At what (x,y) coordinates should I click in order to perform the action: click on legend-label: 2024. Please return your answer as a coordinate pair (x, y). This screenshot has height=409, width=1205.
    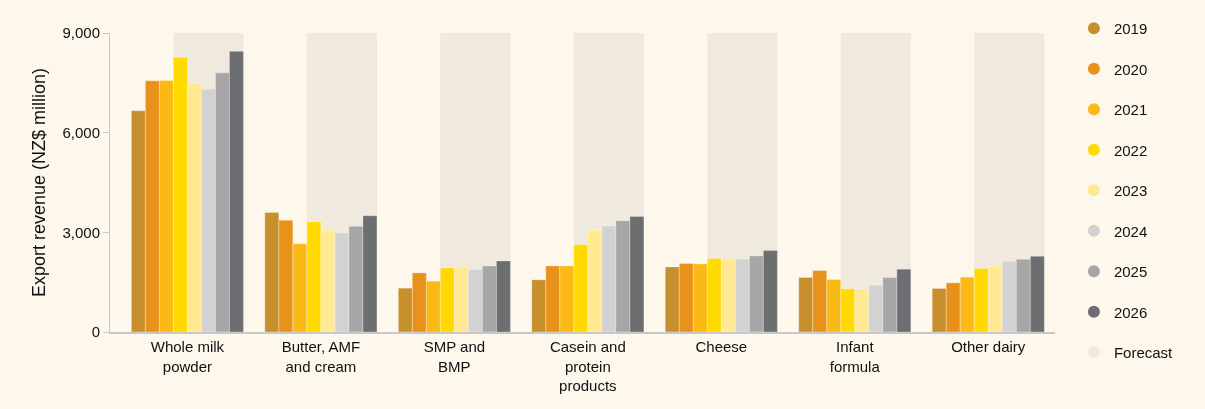
    Looking at the image, I should click on (1130, 231).